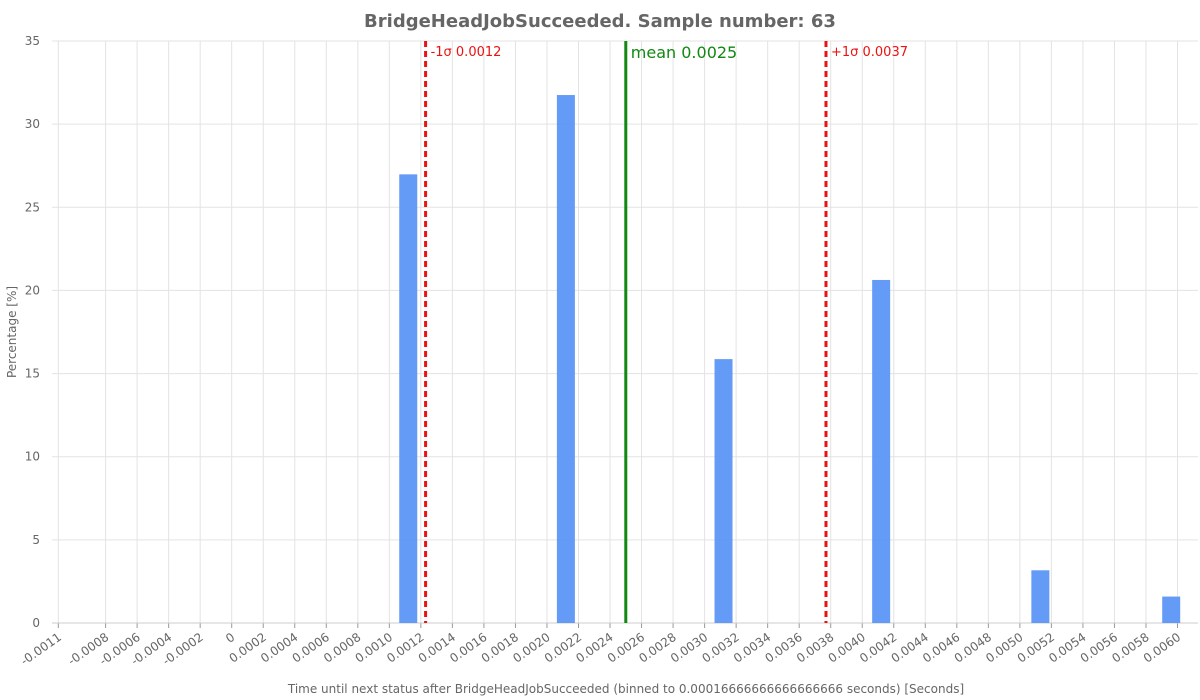  What do you see at coordinates (41, 649) in the screenshot?
I see `x-tick-label: -0.0011` at bounding box center [41, 649].